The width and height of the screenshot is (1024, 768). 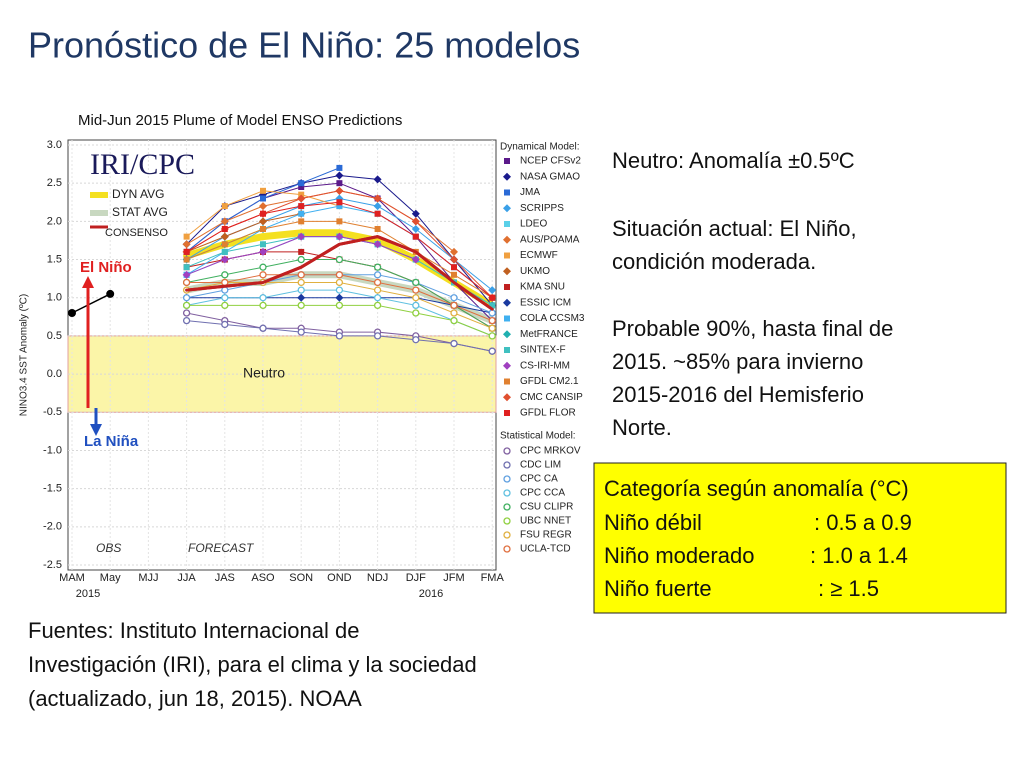 I want to click on forecast-label: FORECAST, so click(x=221, y=548).